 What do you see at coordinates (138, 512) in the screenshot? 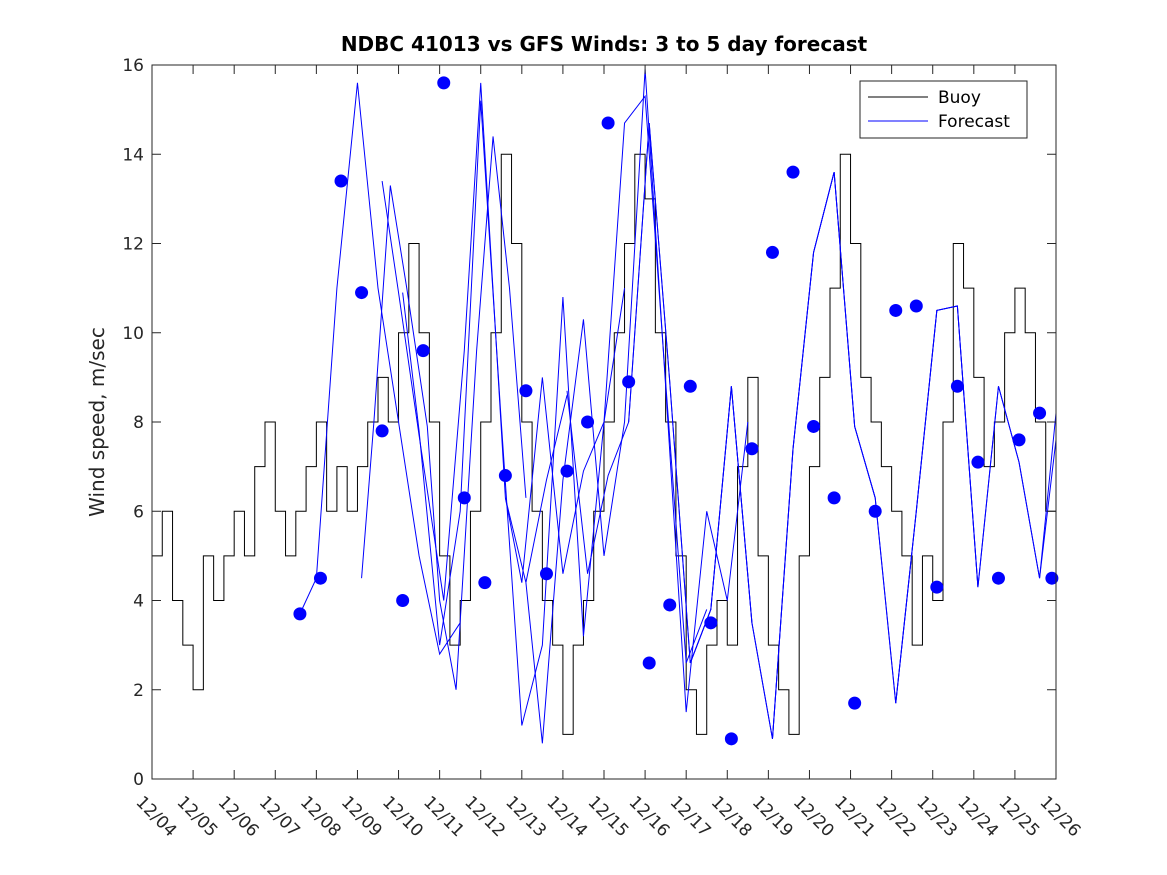
I see `y-tick-label: 6` at bounding box center [138, 512].